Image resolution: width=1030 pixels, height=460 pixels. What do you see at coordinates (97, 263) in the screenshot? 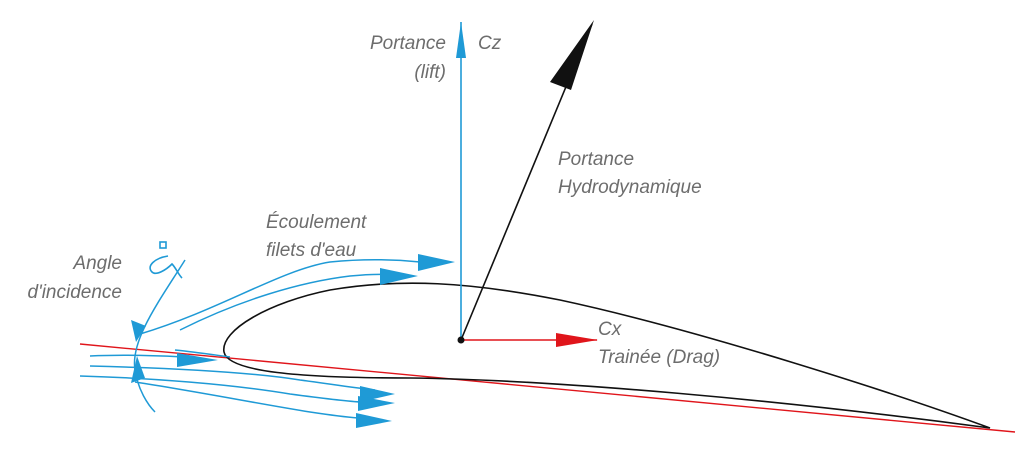
I see `angle-label-line1: Angle` at bounding box center [97, 263].